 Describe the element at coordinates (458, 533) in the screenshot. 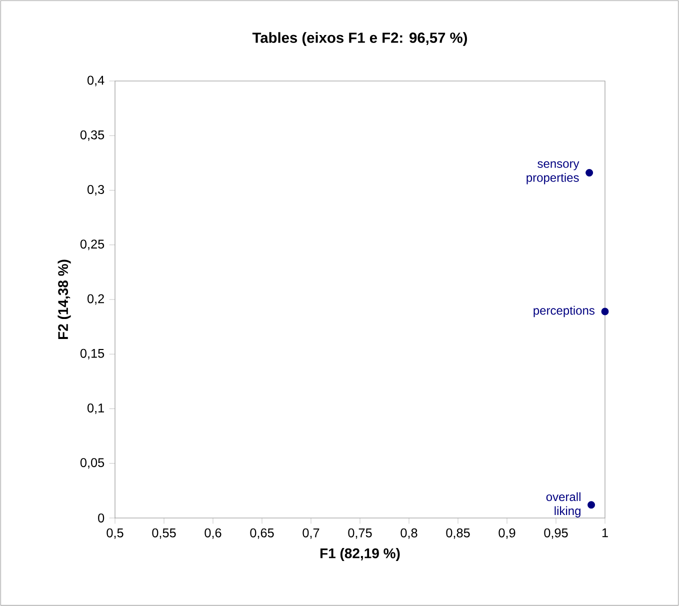

I see `x-tick-label: 0,85` at that location.